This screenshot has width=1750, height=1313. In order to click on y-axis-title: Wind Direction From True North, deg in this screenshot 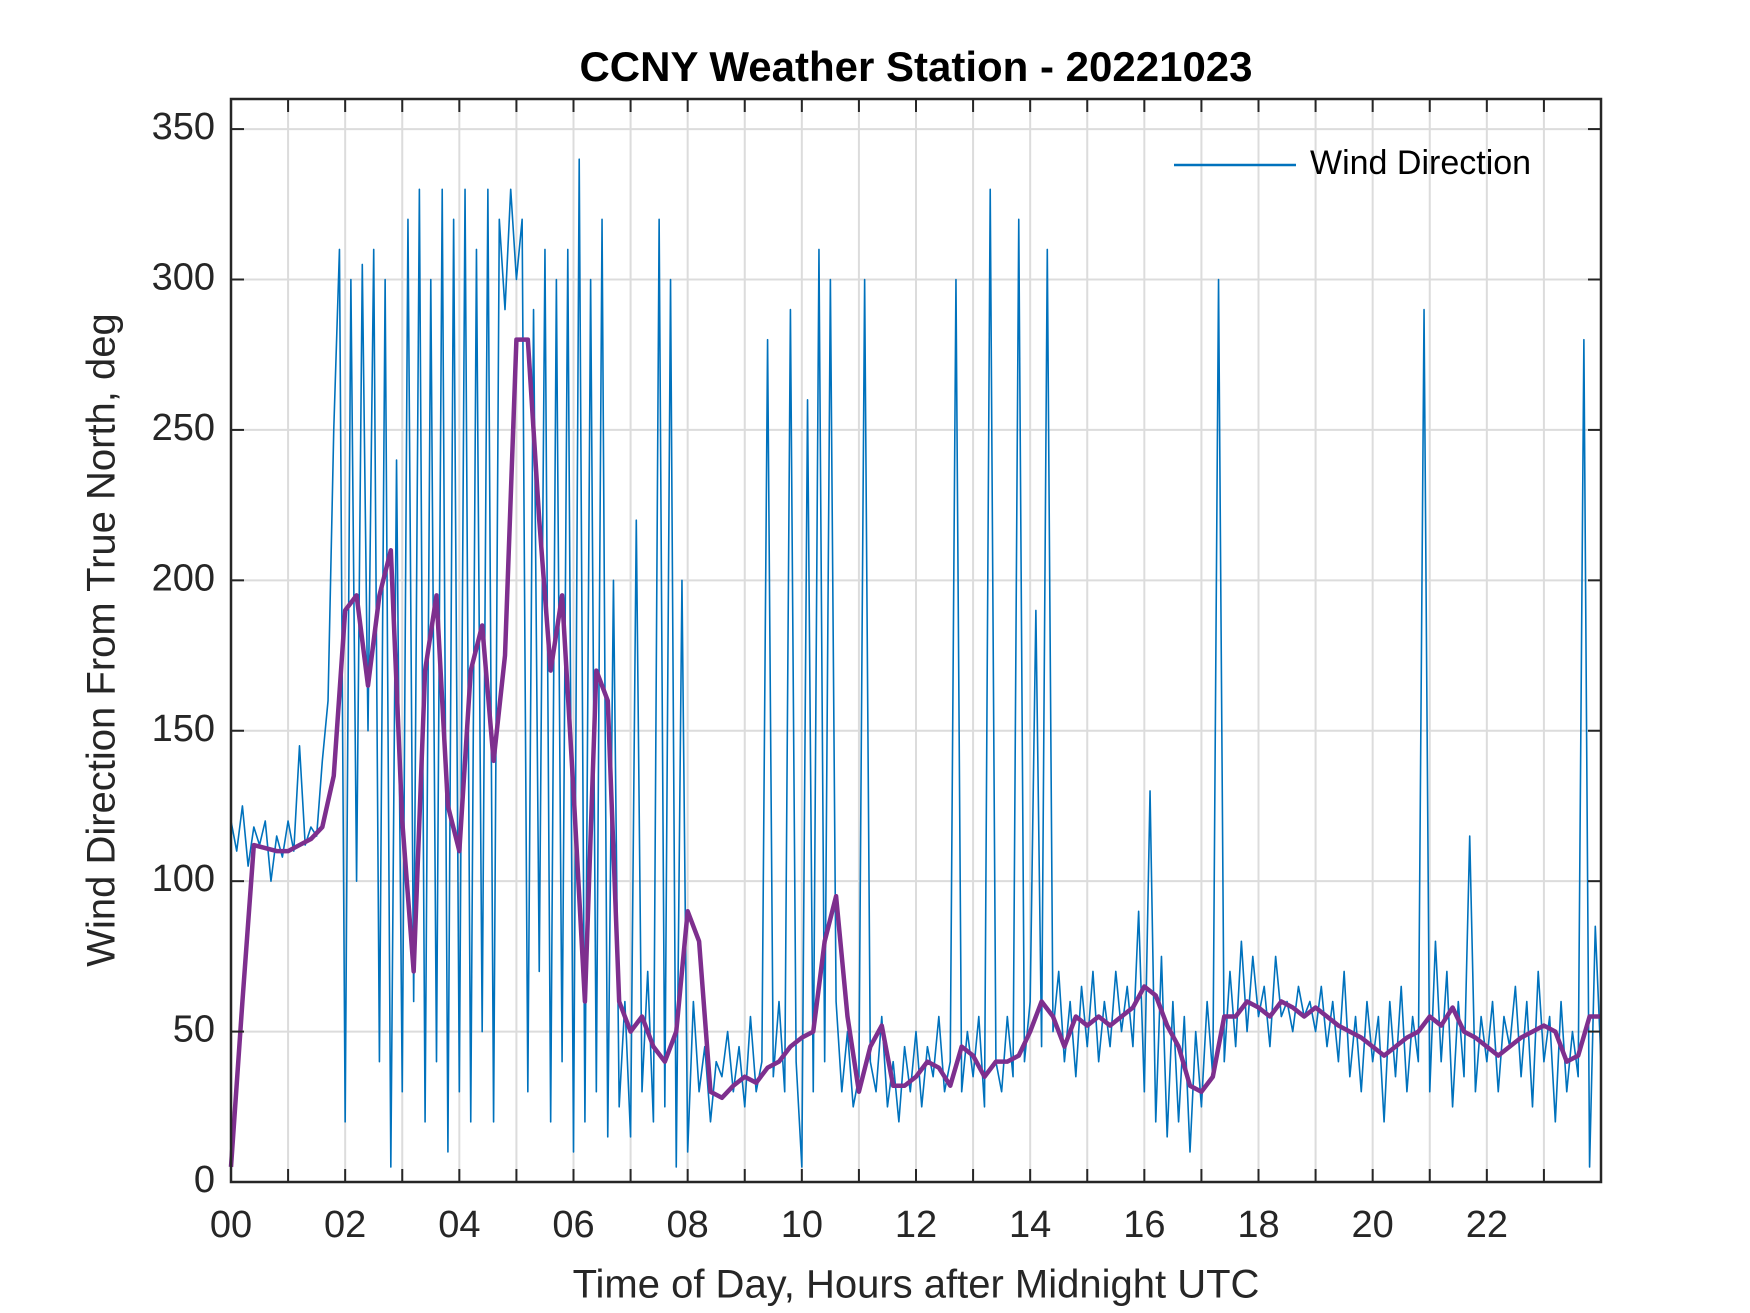, I will do `click(102, 640)`.